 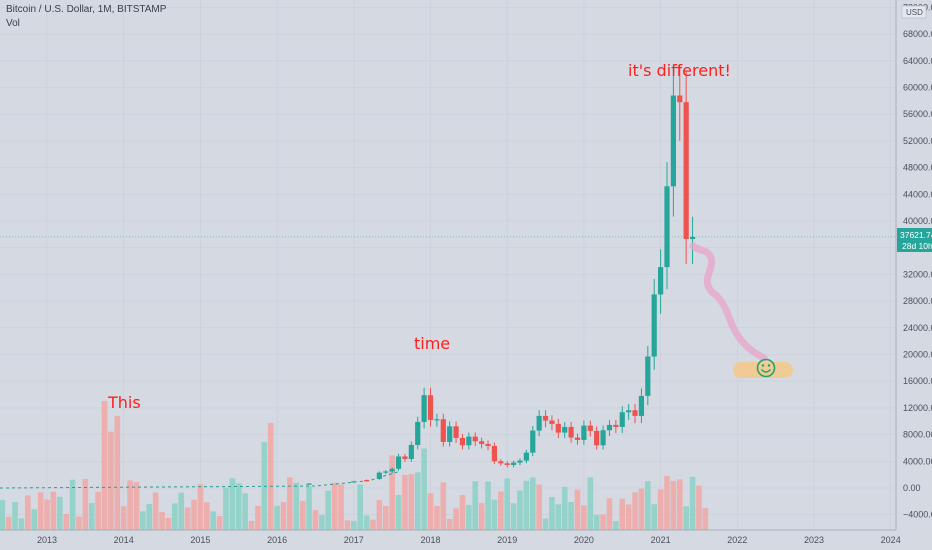 I want to click on annotation-different: it's different!, so click(x=679, y=70).